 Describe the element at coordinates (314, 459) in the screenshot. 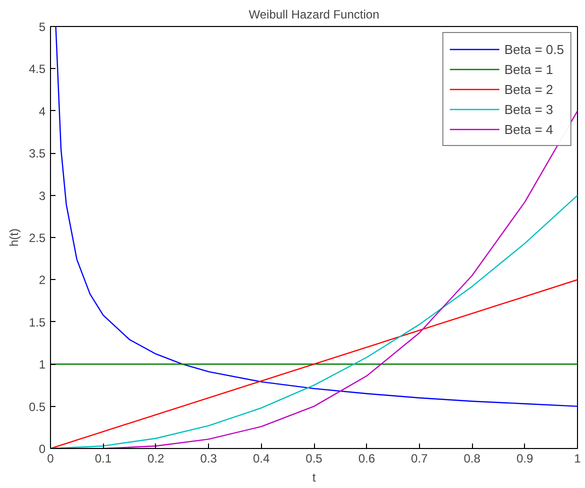

I see `x-tick-label: 0.5` at that location.